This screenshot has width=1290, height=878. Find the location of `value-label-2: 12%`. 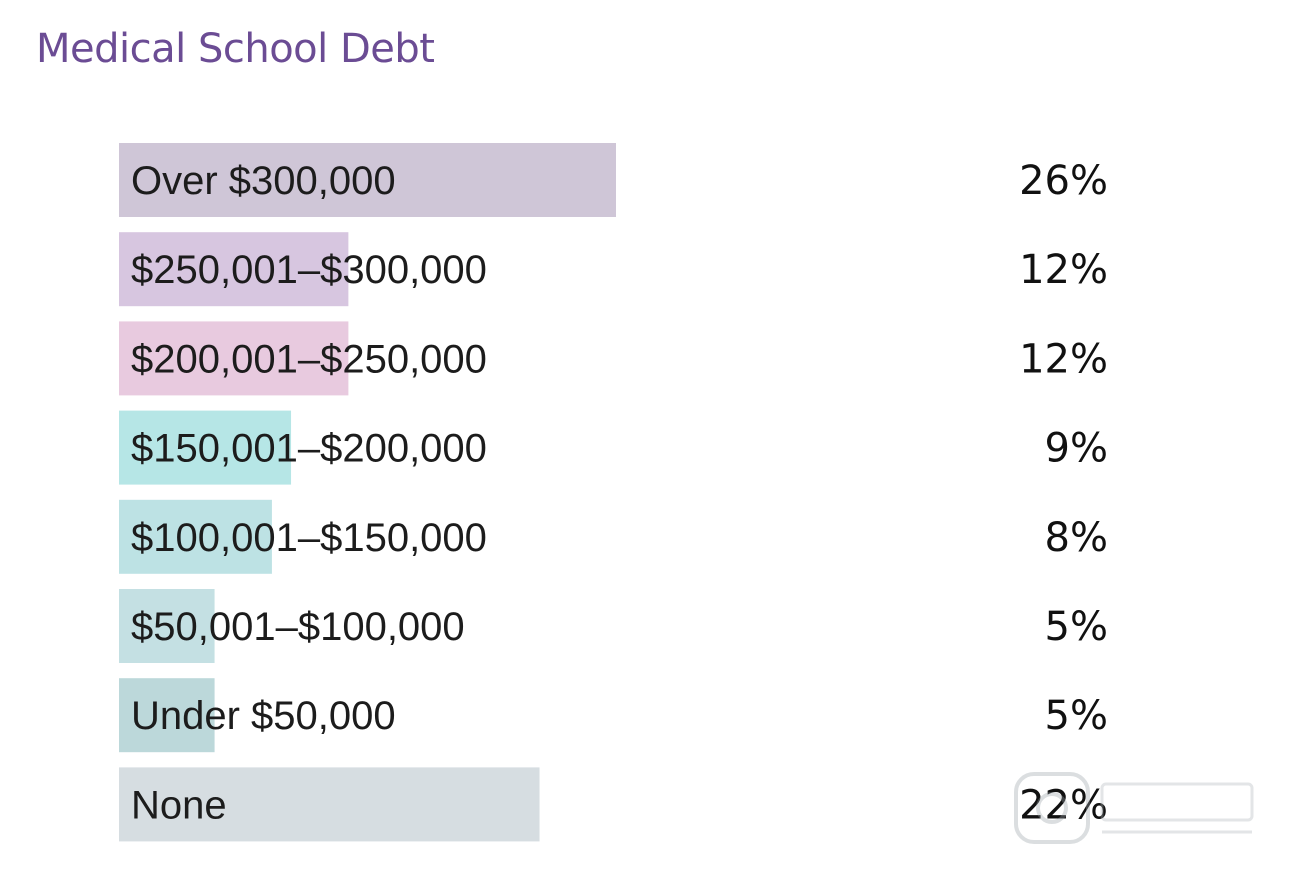

value-label-2: 12% is located at coordinates (1063, 359).